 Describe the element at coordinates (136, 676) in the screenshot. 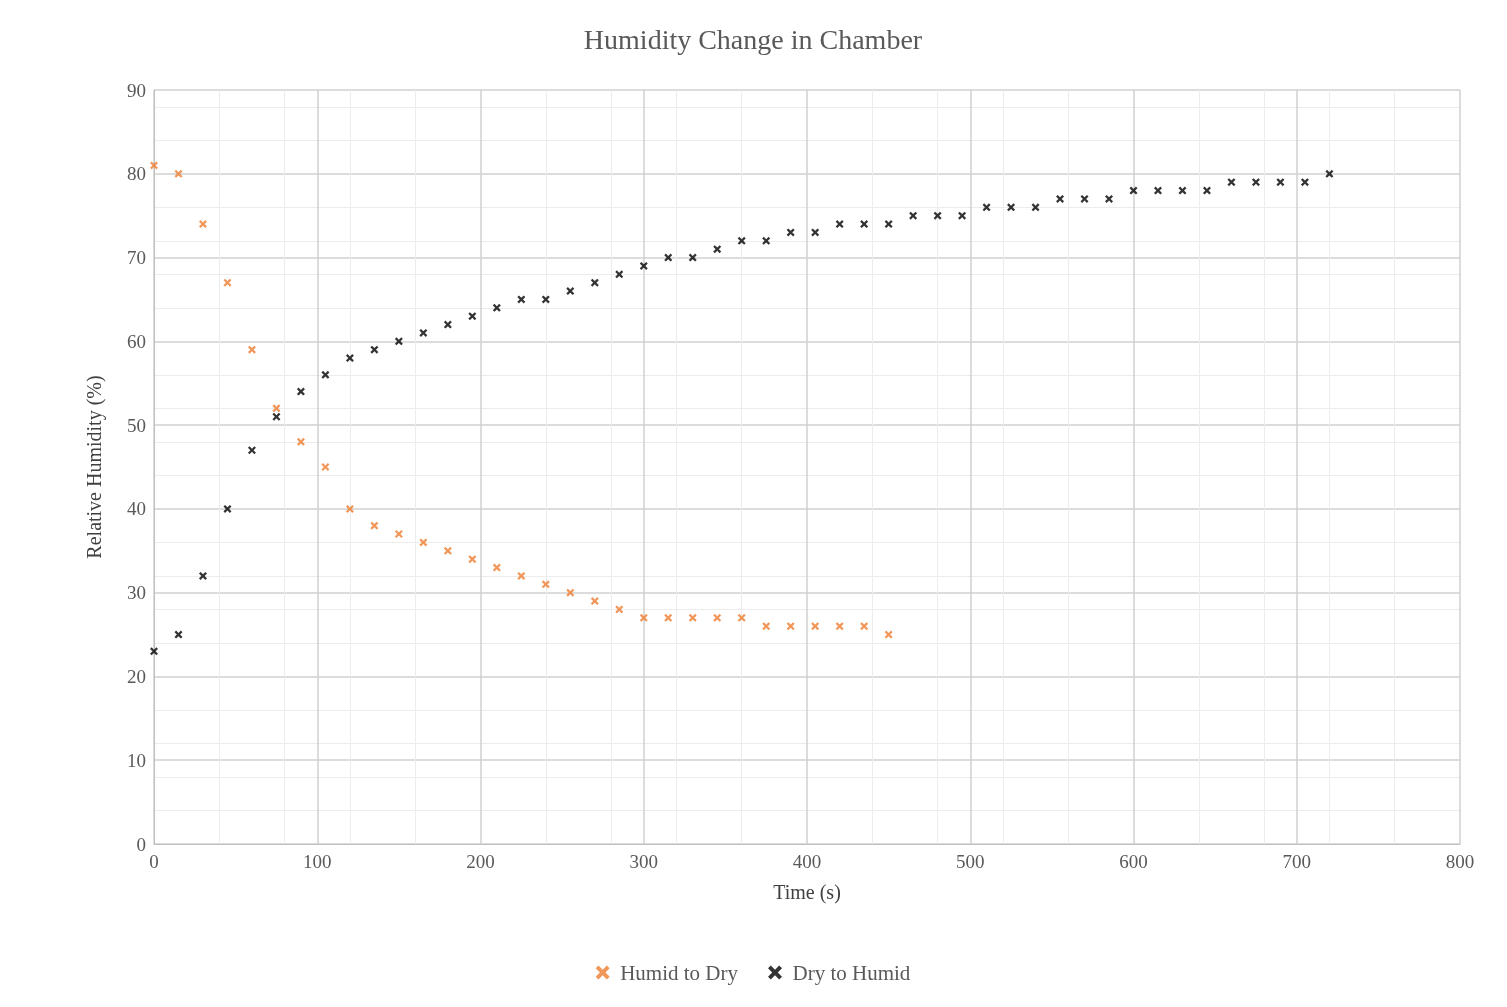

I see `y-tick-label: 20` at that location.